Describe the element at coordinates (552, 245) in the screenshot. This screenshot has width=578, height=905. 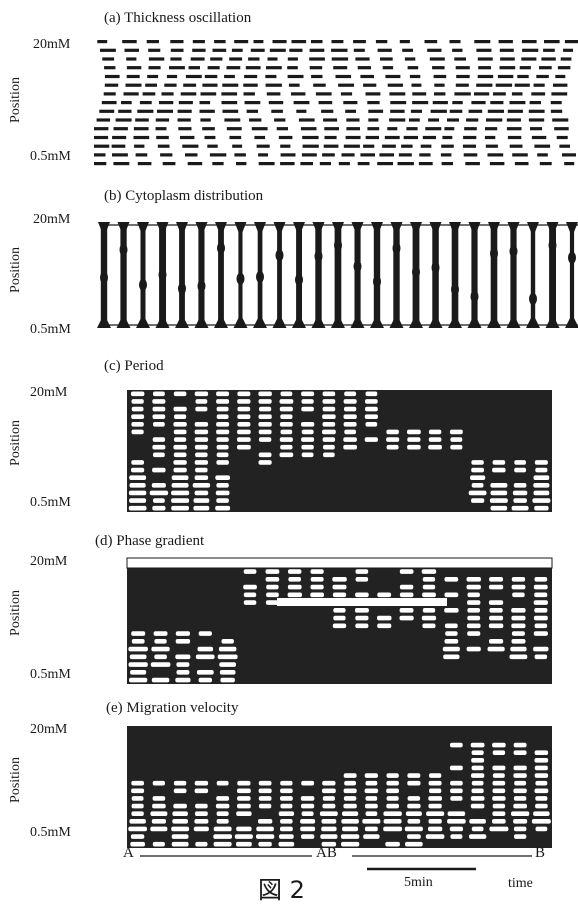
I see `cytoplasm-bulge` at that location.